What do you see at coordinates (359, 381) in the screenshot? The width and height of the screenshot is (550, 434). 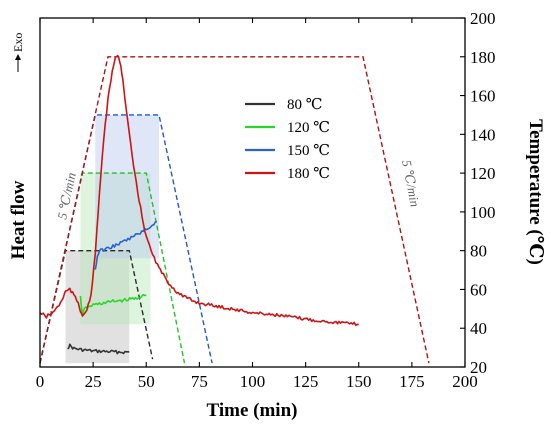 I see `x-tick-label: 150` at bounding box center [359, 381].